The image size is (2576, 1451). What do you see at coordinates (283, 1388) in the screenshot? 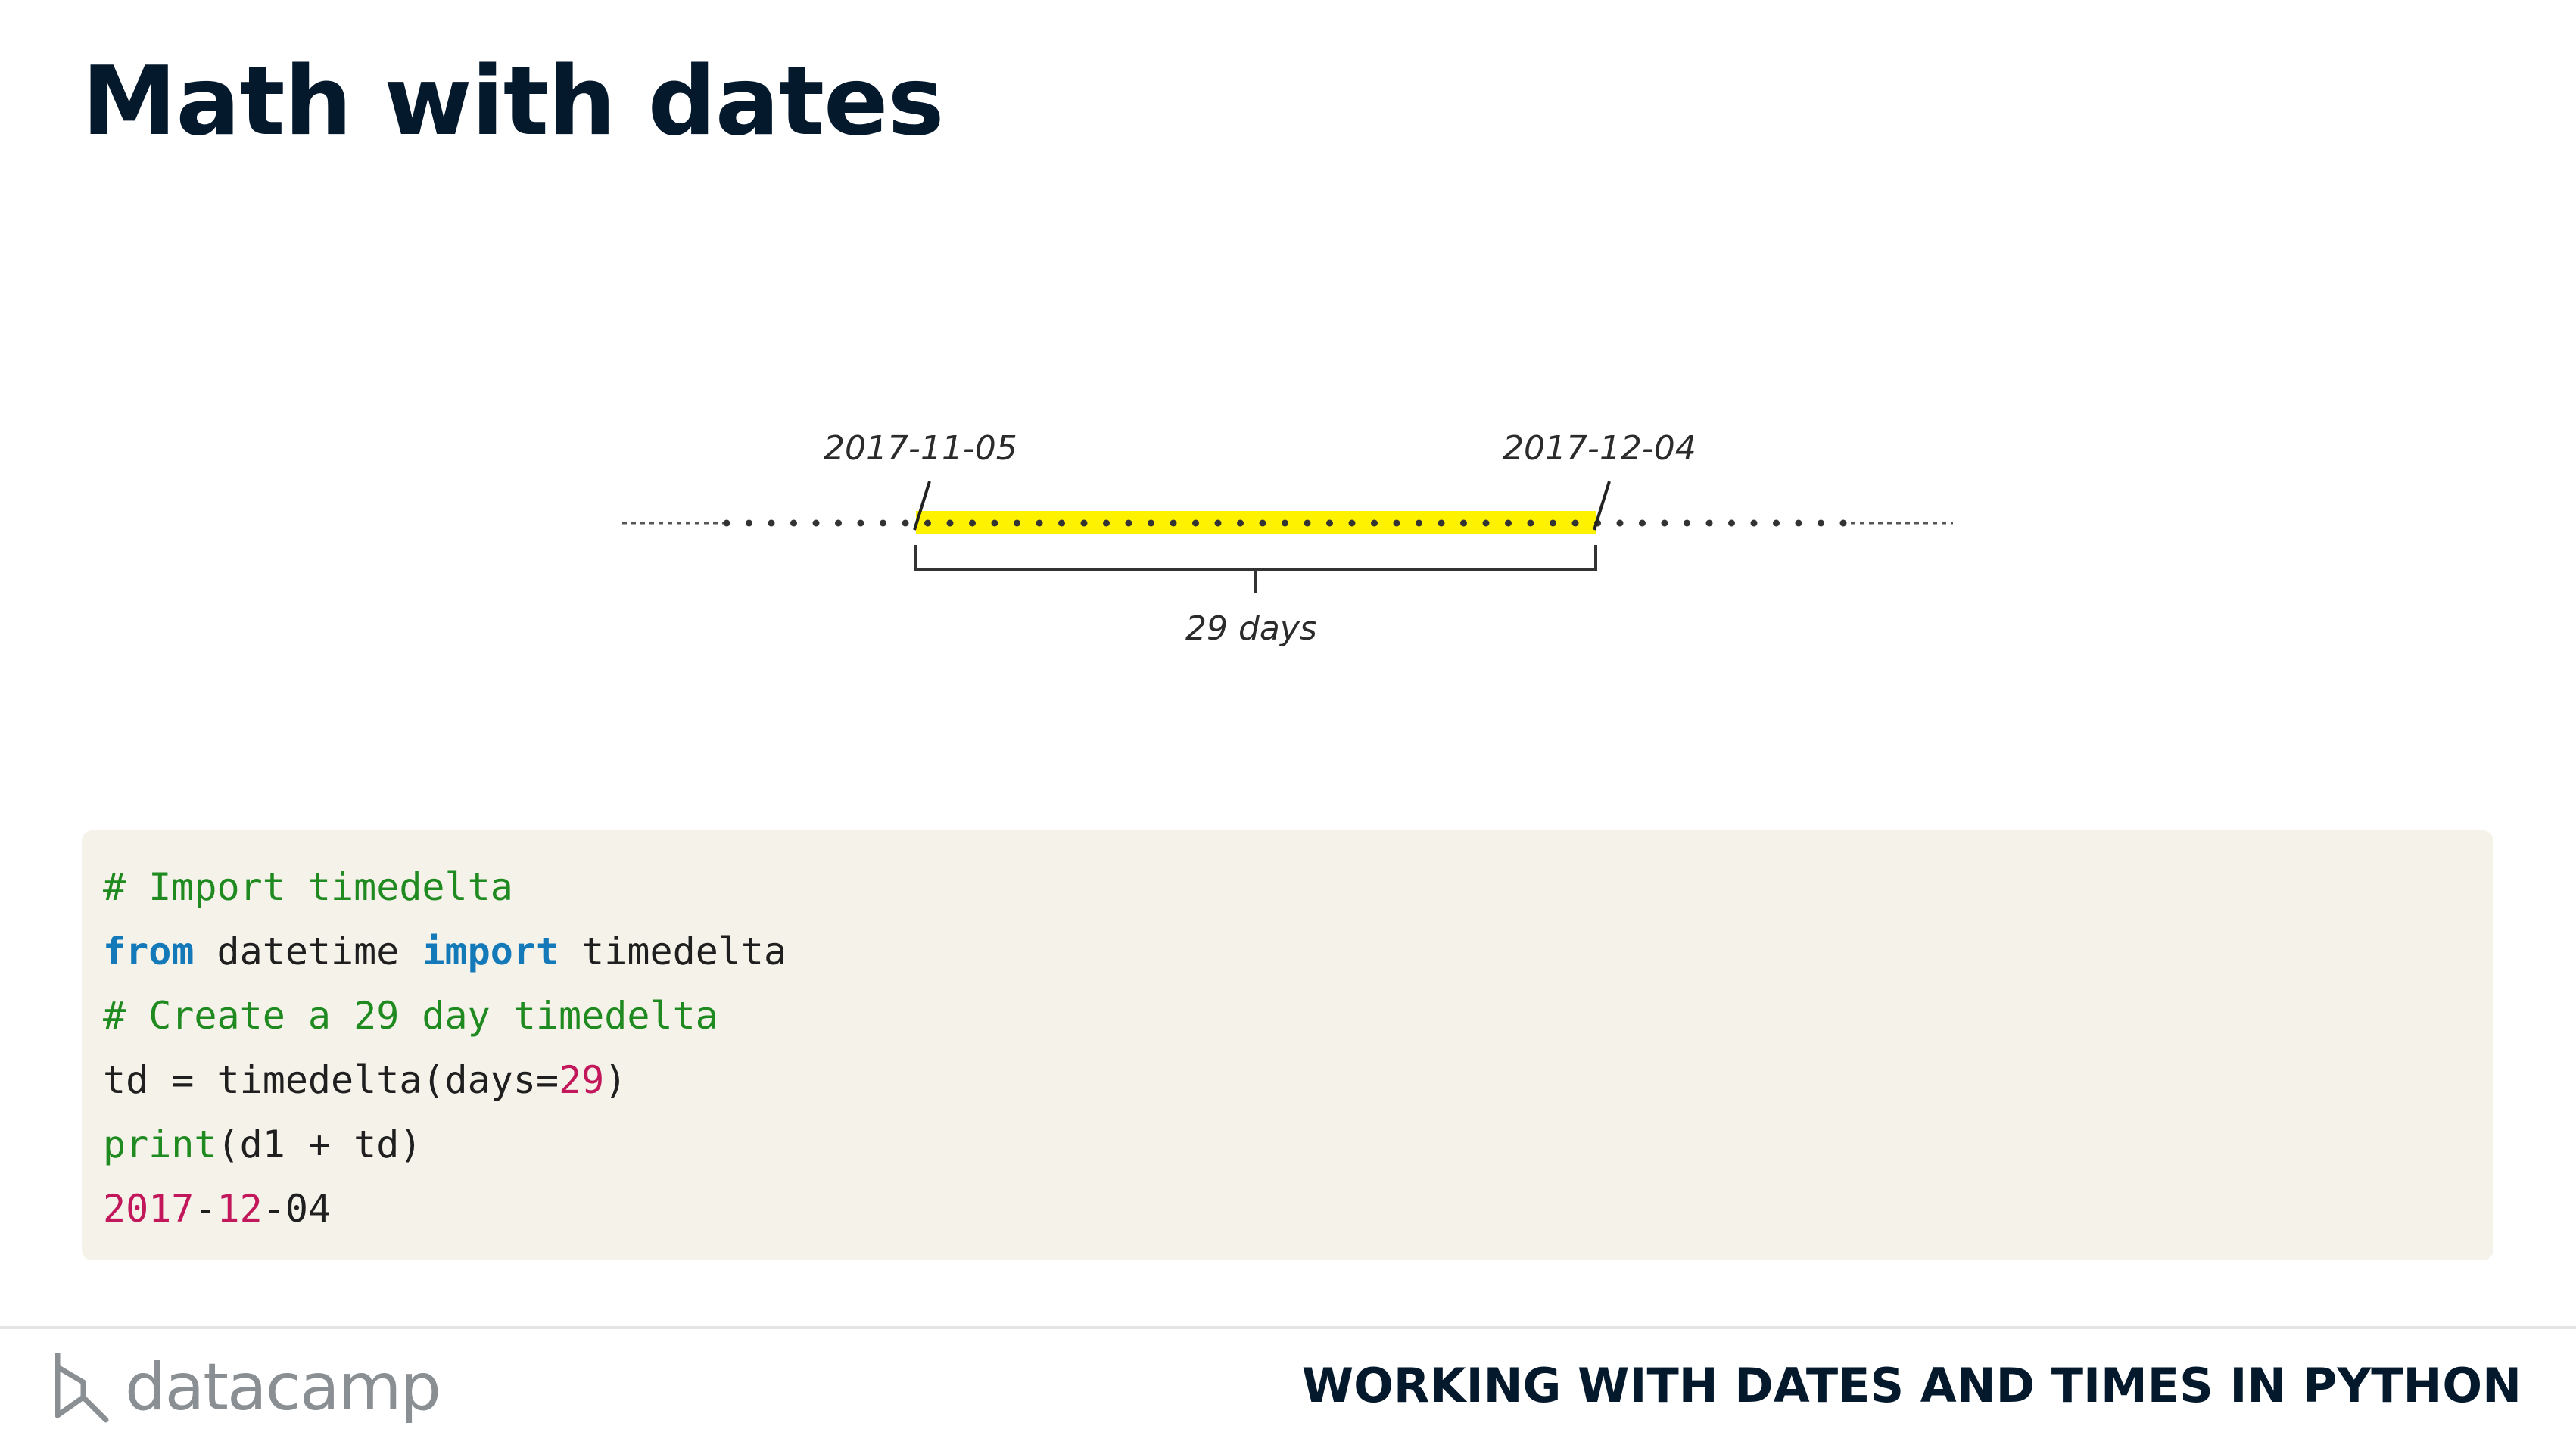
I see `datacamp-logo-text: datacamp` at bounding box center [283, 1388].